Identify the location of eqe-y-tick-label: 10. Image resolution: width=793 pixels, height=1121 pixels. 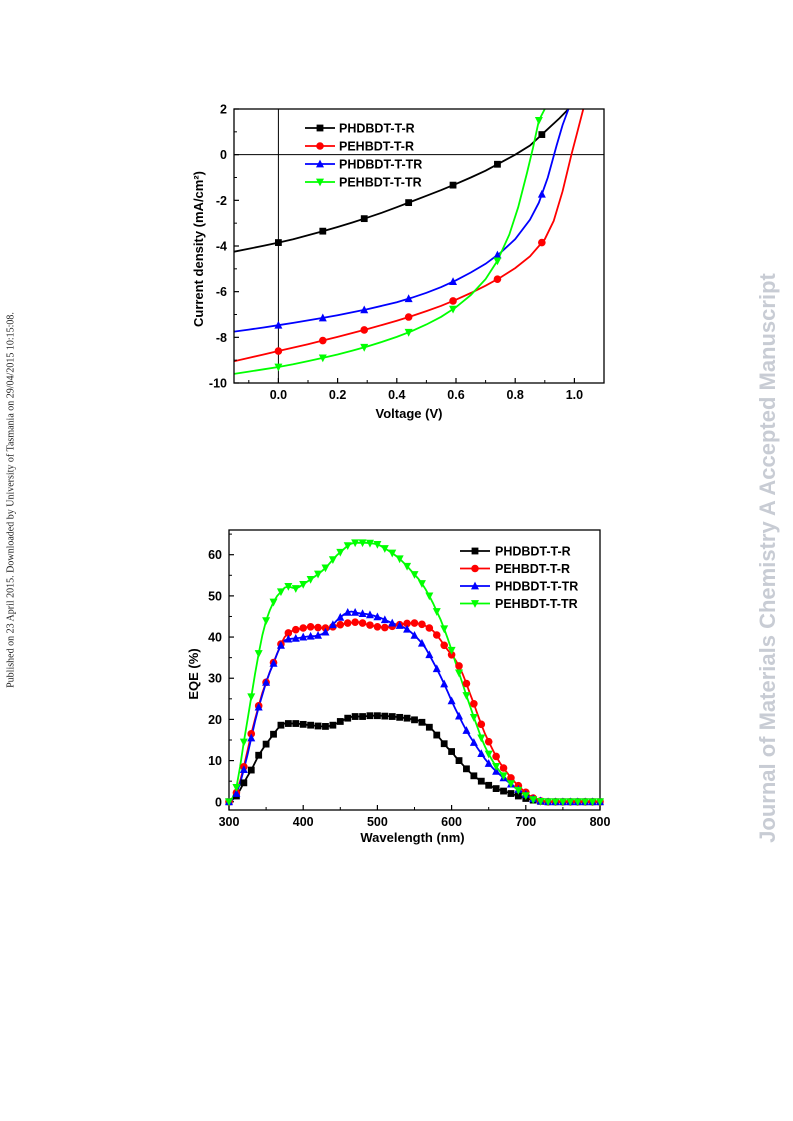
(215, 761).